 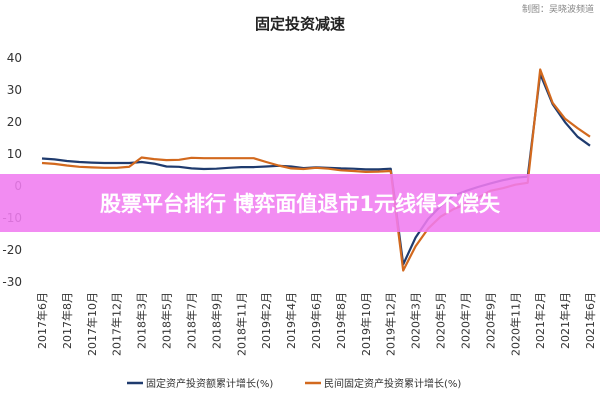 What do you see at coordinates (316, 320) in the screenshot?
I see `x-tick-label: 2019年6月` at bounding box center [316, 320].